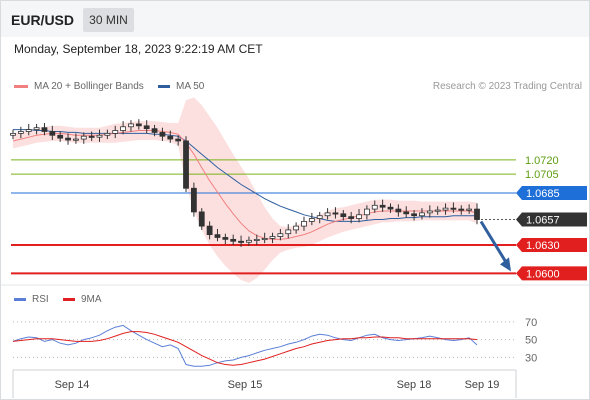  Describe the element at coordinates (507, 86) in the screenshot. I see `credit-text: Research © 2023 Trading Central` at that location.